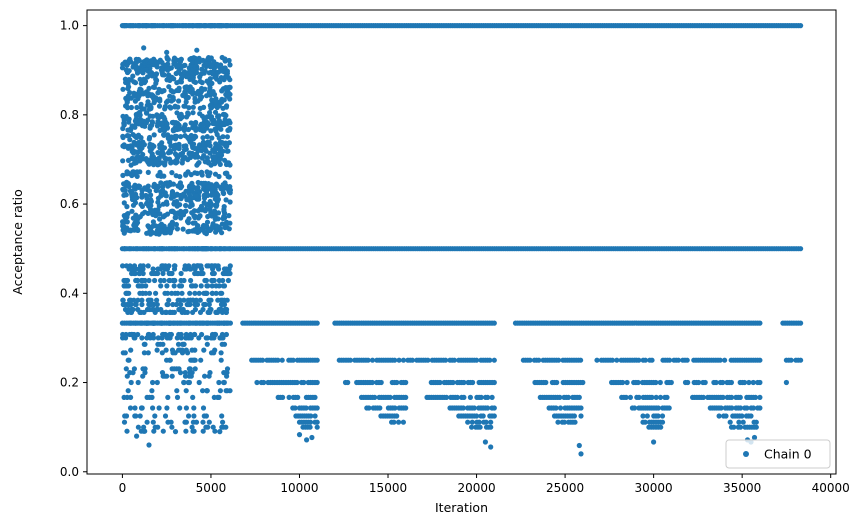 This screenshot has width=865, height=525. What do you see at coordinates (212, 266) in the screenshot?
I see `data-point-2083` at bounding box center [212, 266].